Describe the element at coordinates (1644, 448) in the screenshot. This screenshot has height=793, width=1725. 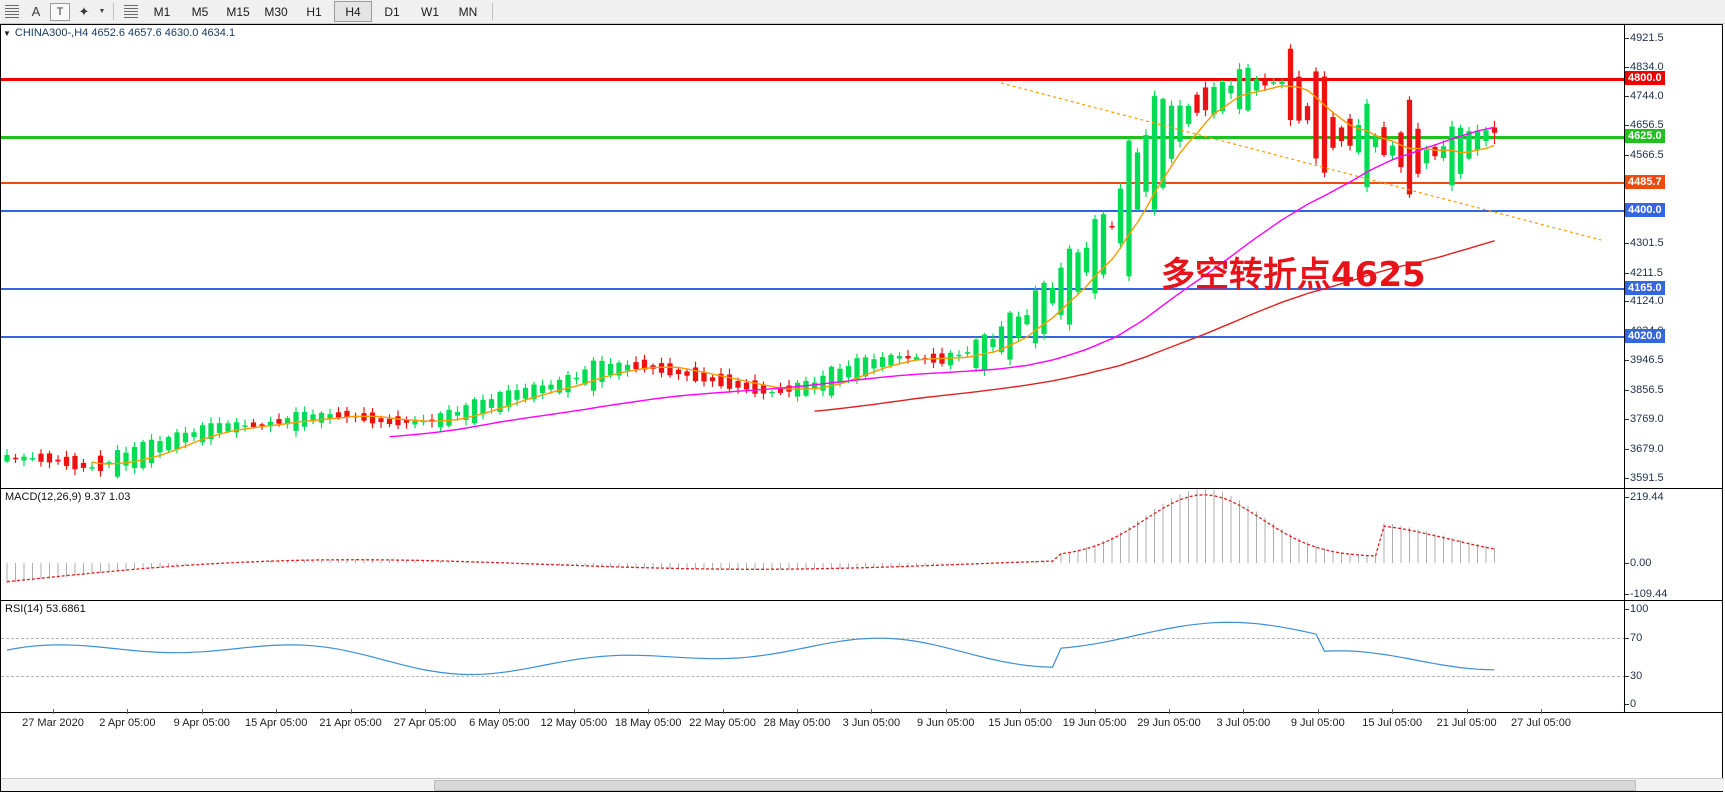
I see `price-tick: 3679.0` at that location.